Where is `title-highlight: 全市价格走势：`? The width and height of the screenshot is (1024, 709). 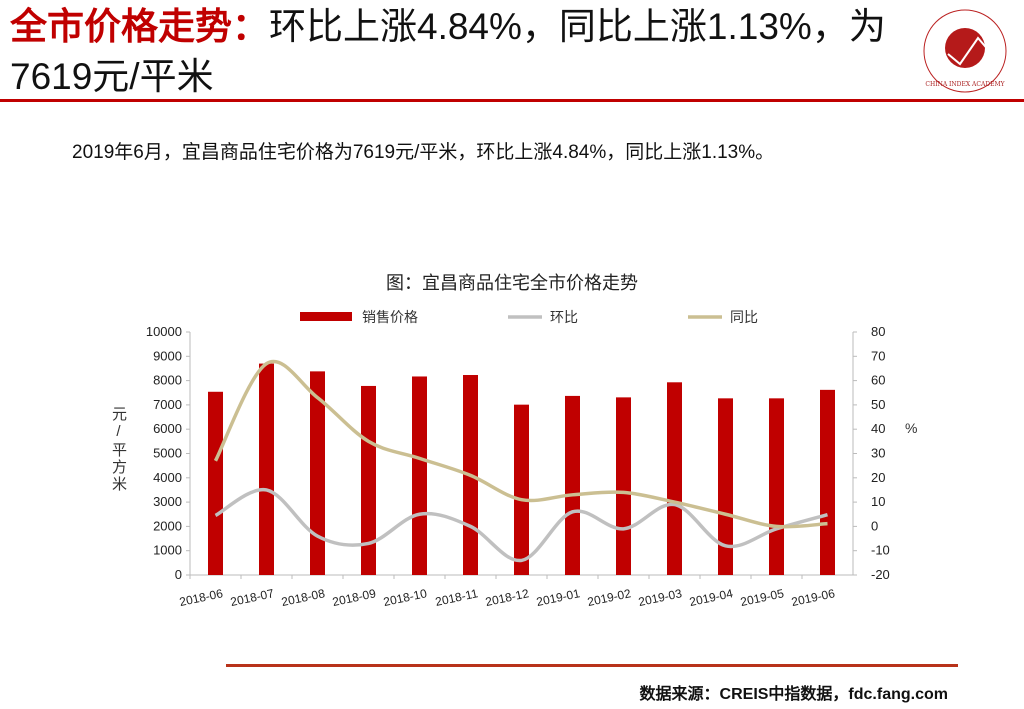 title-highlight: 全市价格走势： is located at coordinates (139, 26).